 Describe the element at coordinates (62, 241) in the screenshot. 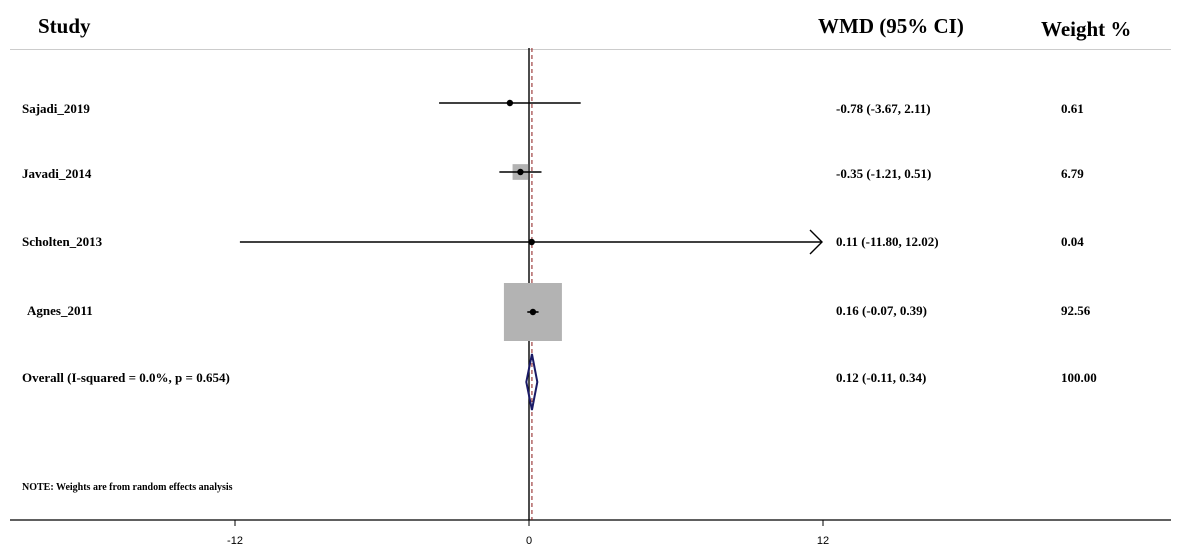

I see `study-label: Scholten_2013` at that location.